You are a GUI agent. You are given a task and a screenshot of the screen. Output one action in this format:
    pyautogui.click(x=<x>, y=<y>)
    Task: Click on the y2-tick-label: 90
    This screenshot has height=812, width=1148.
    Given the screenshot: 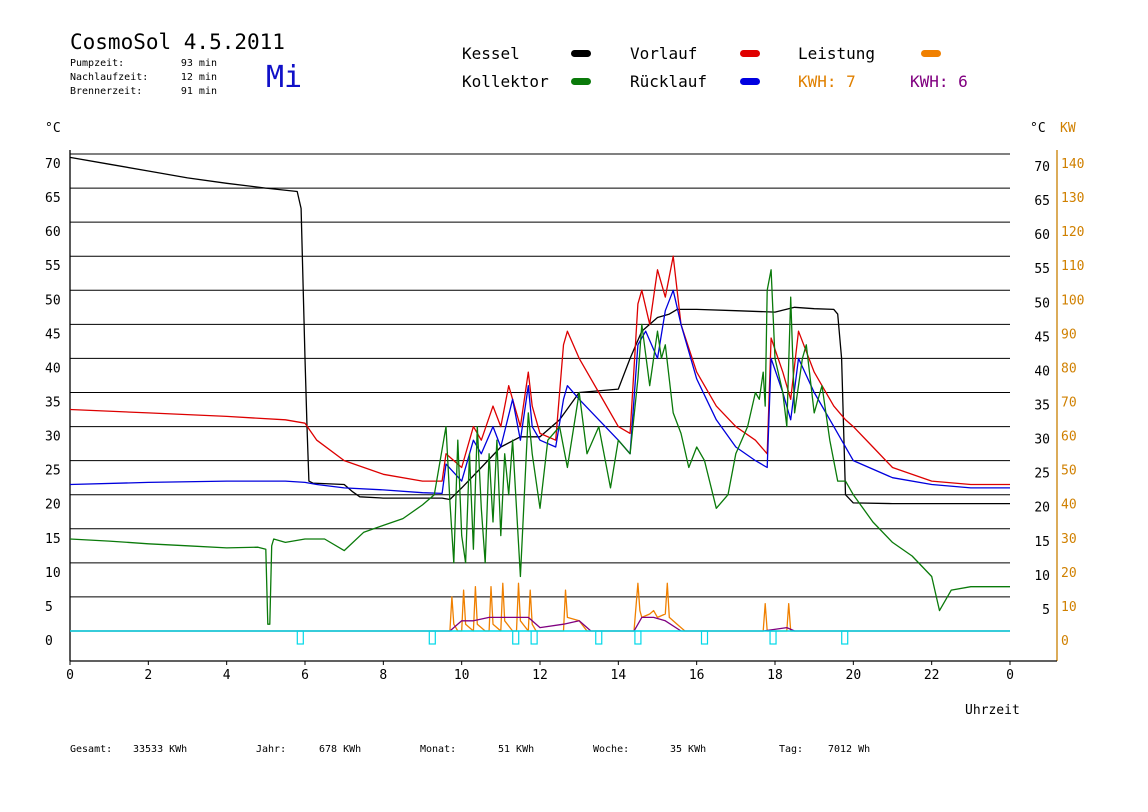 What is the action you would take?
    pyautogui.click(x=1069, y=334)
    